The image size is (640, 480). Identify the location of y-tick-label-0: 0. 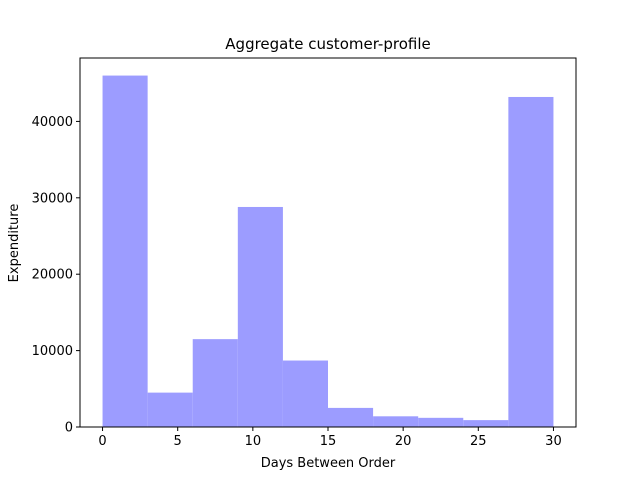
(69, 428).